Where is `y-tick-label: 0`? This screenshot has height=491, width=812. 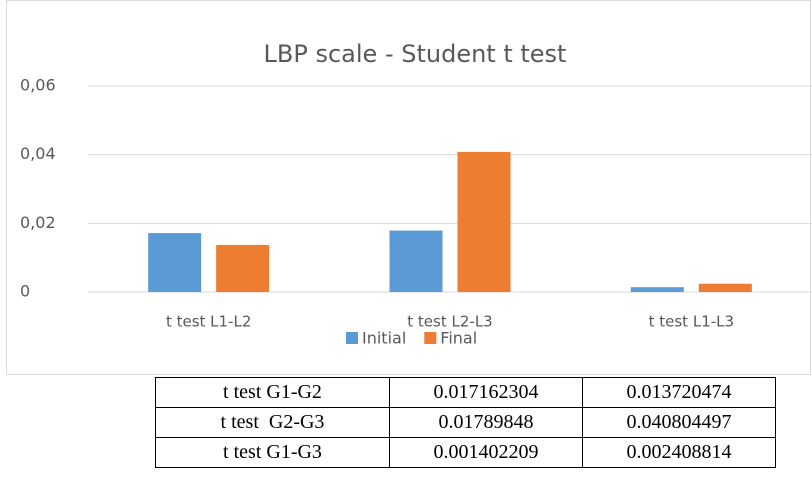 y-tick-label: 0 is located at coordinates (25, 291).